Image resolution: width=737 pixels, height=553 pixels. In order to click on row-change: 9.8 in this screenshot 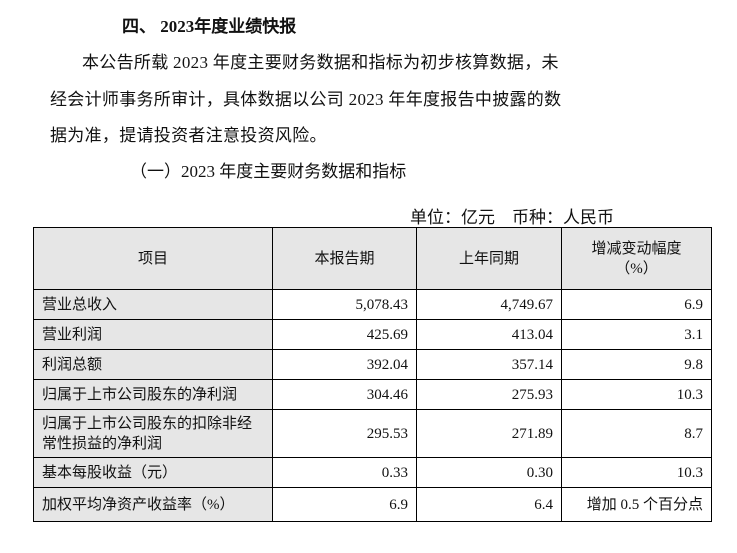, I will do `click(636, 364)`.